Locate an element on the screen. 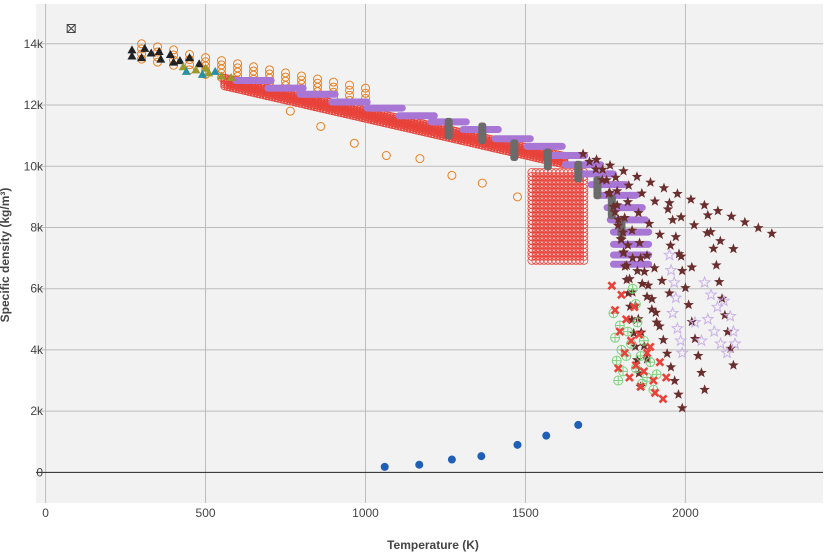 This screenshot has width=833, height=559. y-tick-label: 4k is located at coordinates (37, 350).